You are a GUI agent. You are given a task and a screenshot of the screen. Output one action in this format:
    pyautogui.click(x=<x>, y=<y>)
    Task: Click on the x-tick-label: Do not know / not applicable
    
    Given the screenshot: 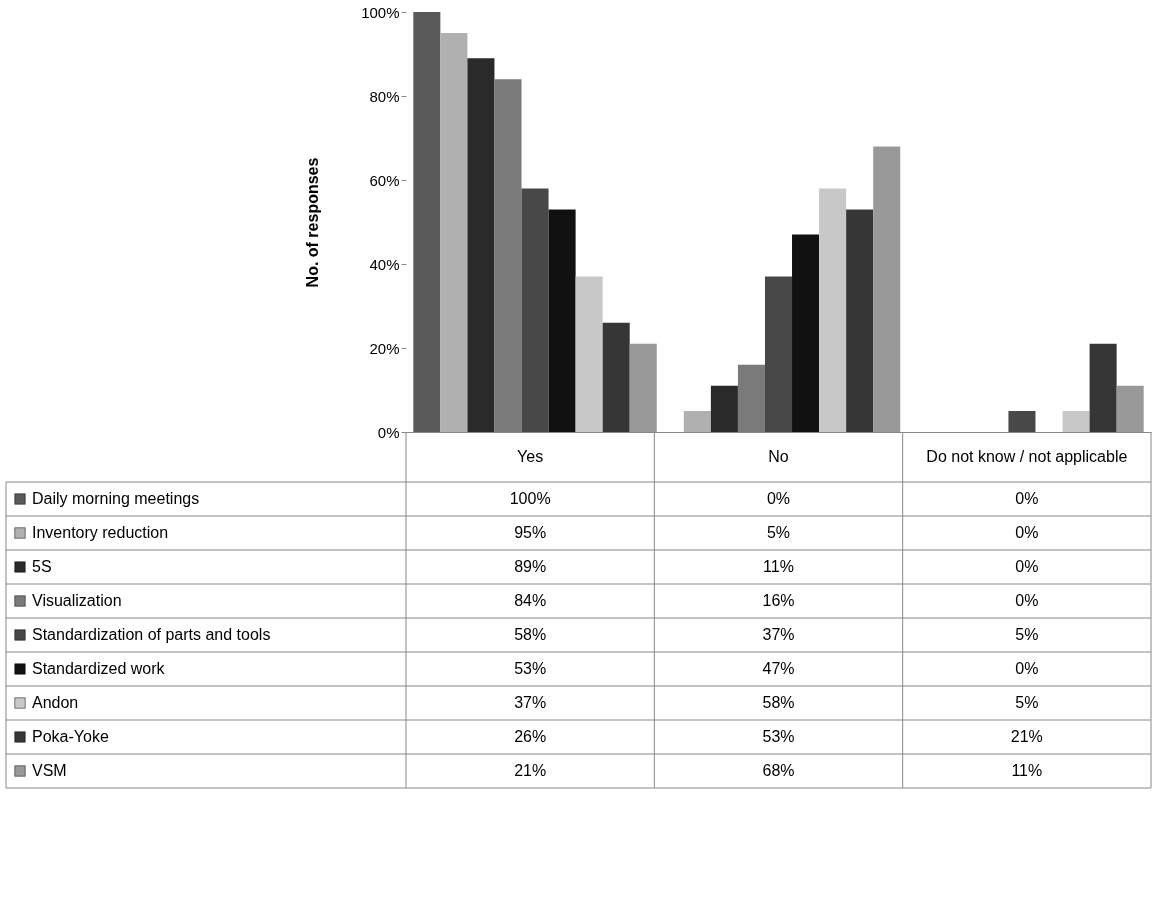 What is the action you would take?
    pyautogui.click(x=1027, y=456)
    